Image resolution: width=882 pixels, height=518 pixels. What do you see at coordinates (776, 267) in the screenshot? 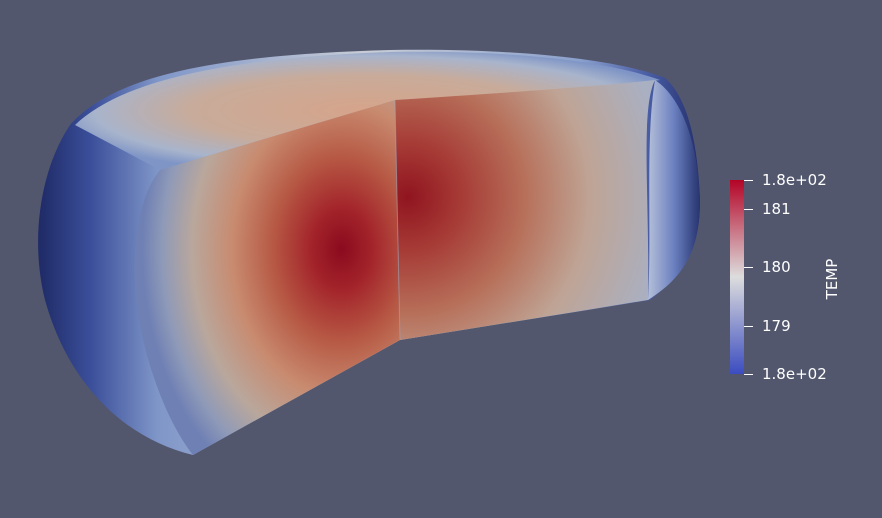
I see `colorbar-tick-label: 180` at bounding box center [776, 267].